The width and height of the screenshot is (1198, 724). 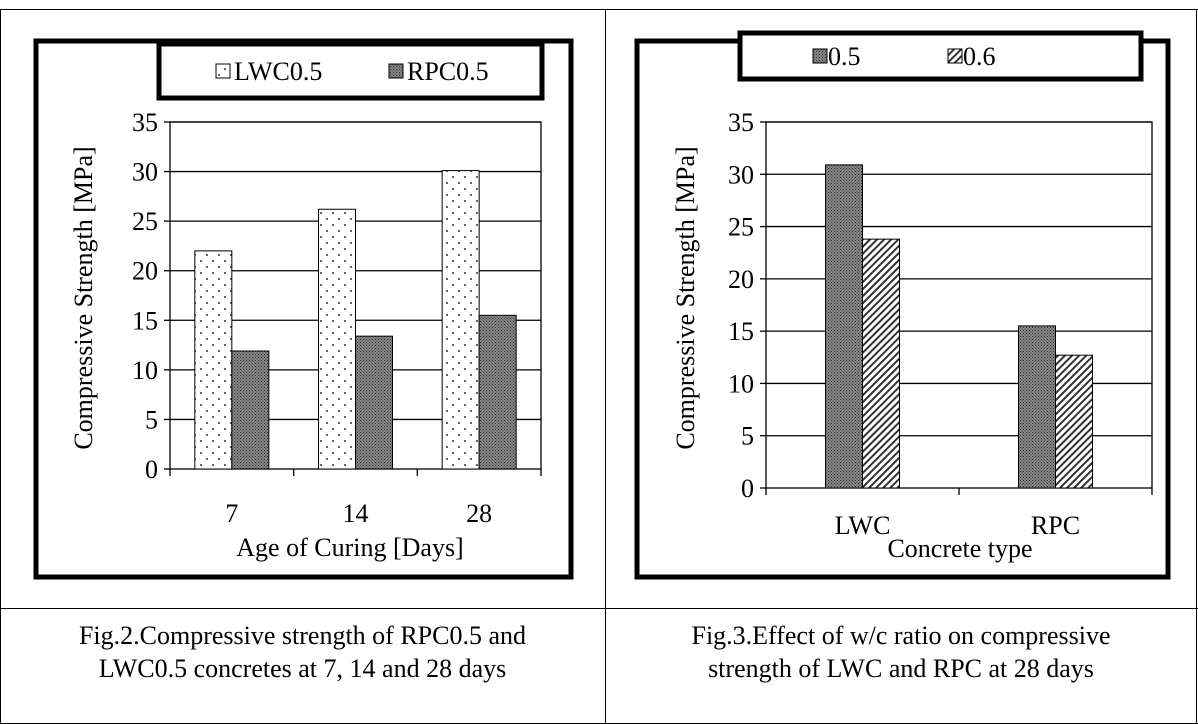 What do you see at coordinates (349, 547) in the screenshot?
I see `x-axis-title: Age of Curing [Days]` at bounding box center [349, 547].